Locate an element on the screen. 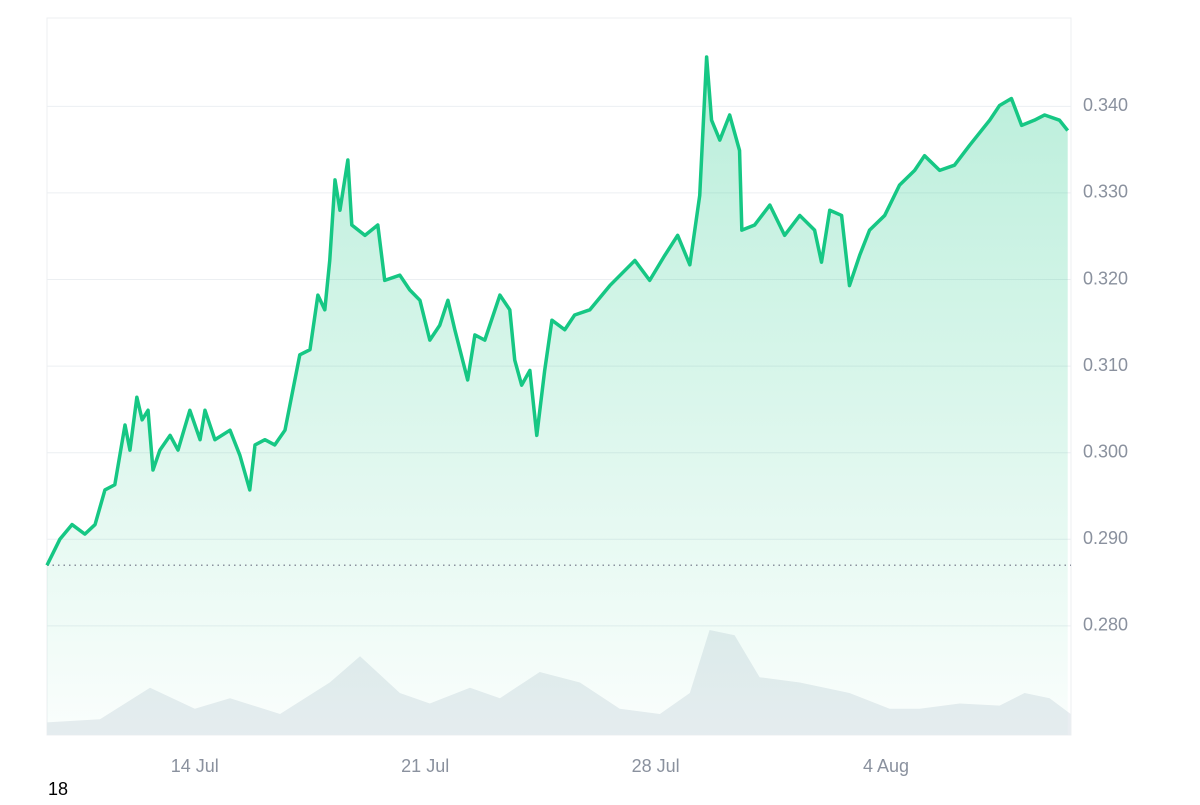 The image size is (1200, 805). y-tick-label: 0.310 is located at coordinates (1105, 365).